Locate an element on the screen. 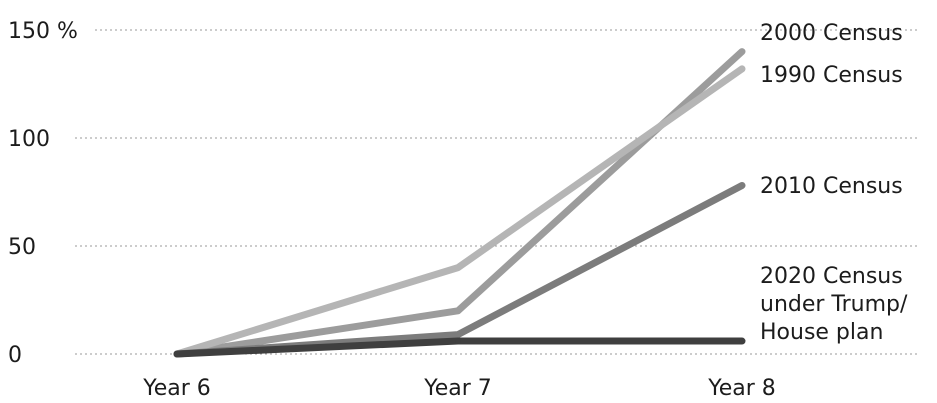  series-label: 2010 Census is located at coordinates (831, 186).